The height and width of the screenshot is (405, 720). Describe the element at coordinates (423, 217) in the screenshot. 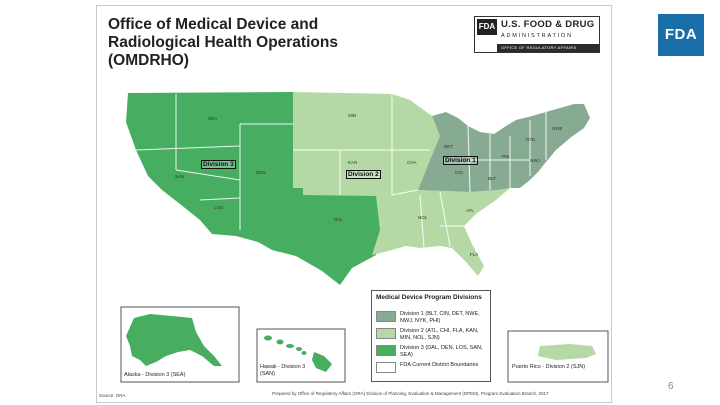

I see `office-code-nol: NOL` at that location.